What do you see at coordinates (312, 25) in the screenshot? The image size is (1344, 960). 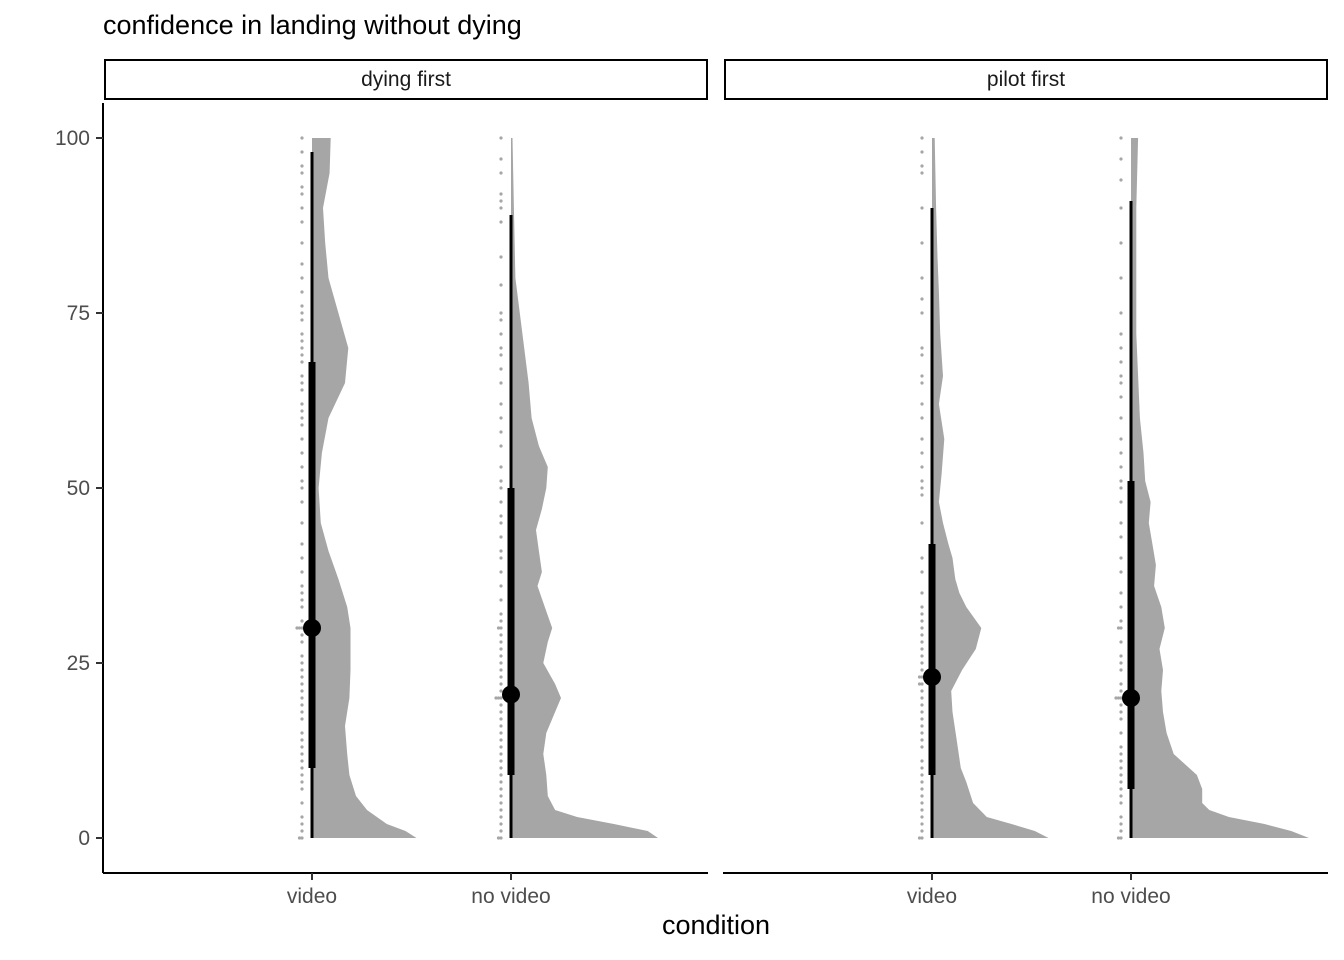 I see `chart-title: confidence in landing without dying` at bounding box center [312, 25].